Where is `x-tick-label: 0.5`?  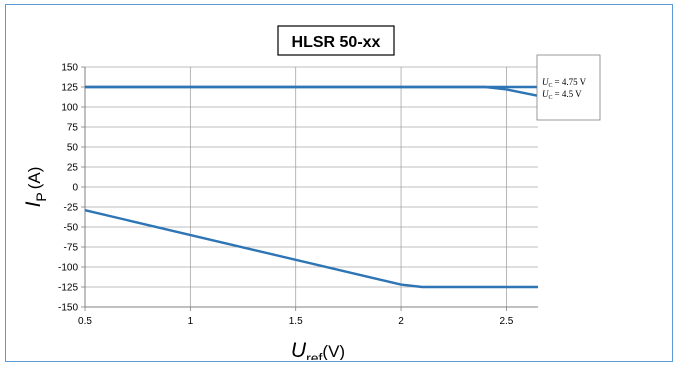 x-tick-label: 0.5 is located at coordinates (85, 321).